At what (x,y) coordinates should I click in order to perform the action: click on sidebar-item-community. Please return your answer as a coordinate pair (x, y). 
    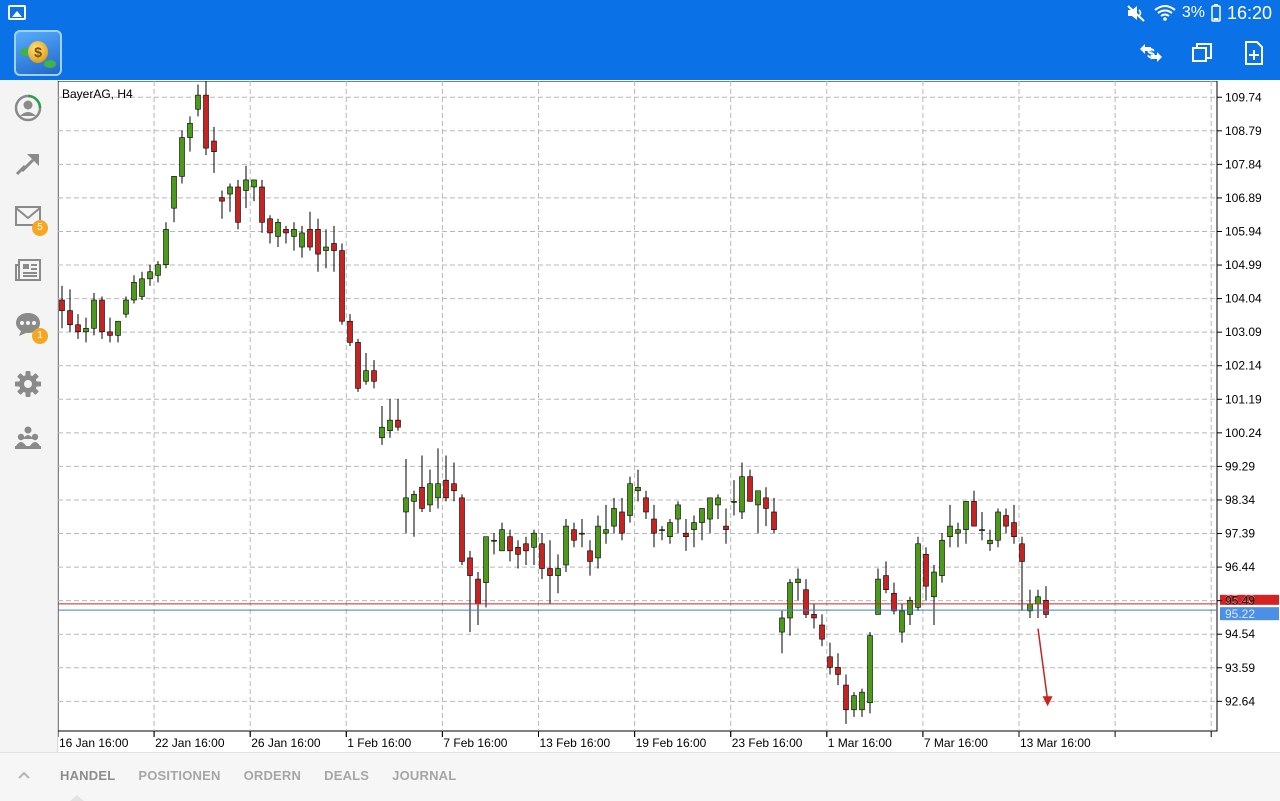
    Looking at the image, I should click on (28, 438).